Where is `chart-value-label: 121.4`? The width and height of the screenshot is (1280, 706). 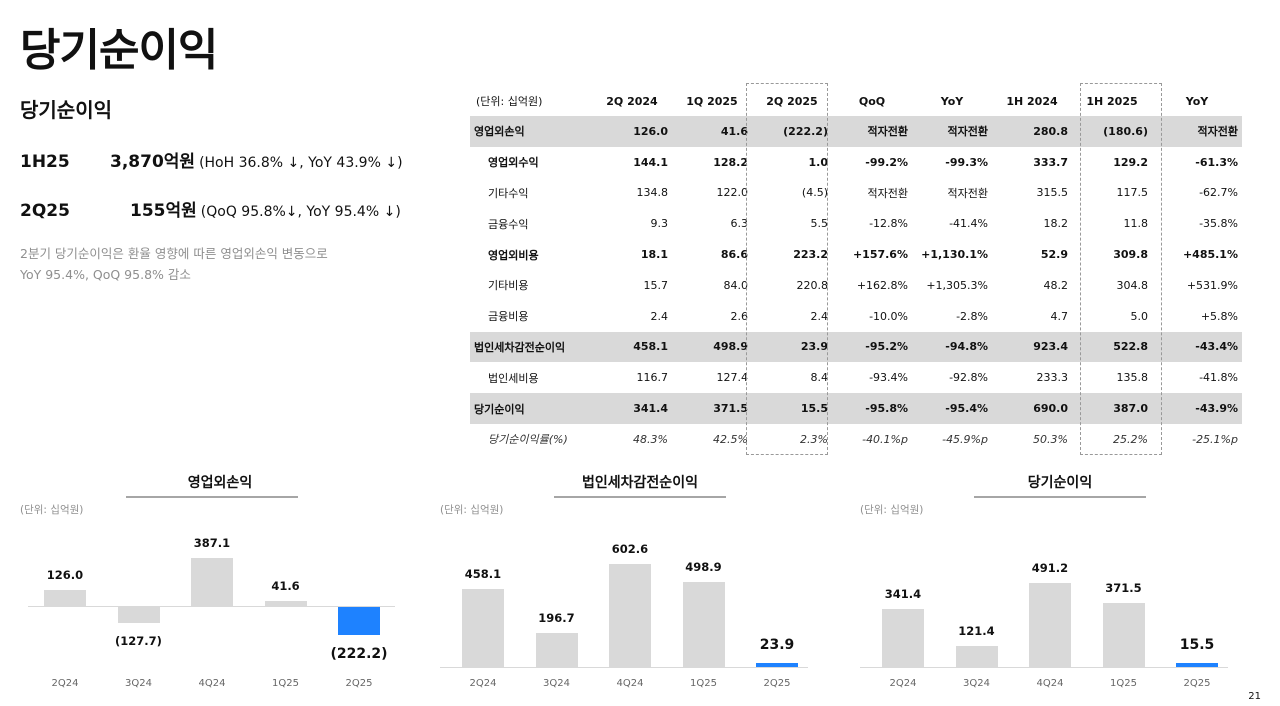
chart-value-label: 121.4 is located at coordinates (976, 631).